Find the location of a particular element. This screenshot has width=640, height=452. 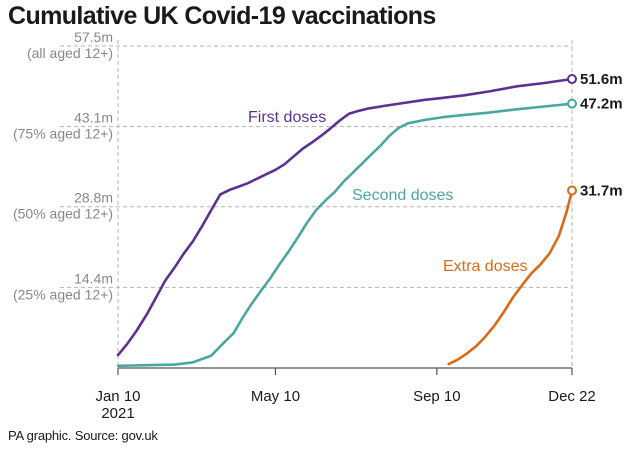

series-end-value: 31.7m is located at coordinates (601, 190).